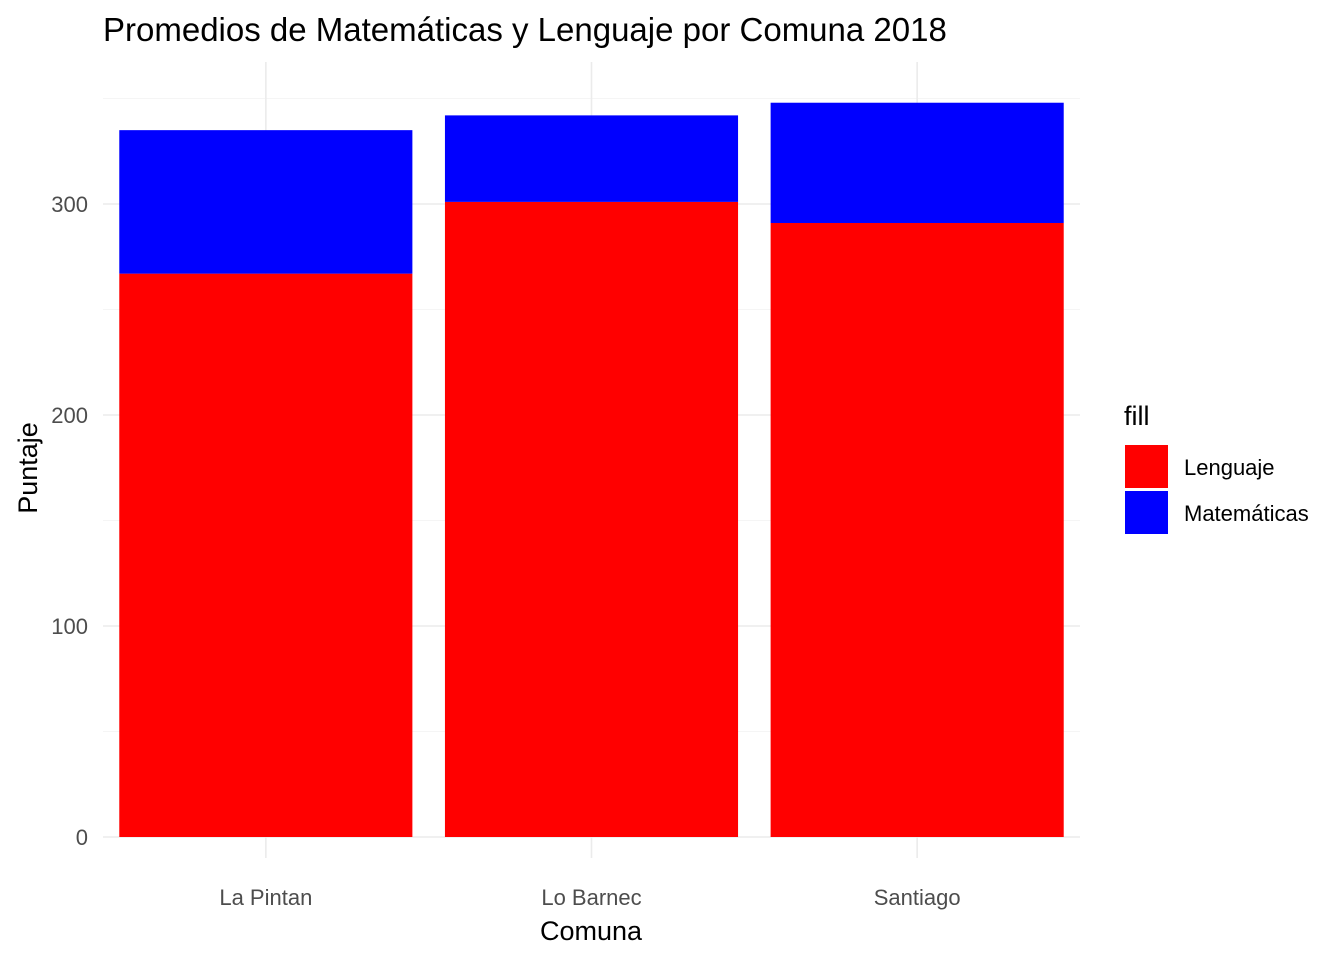 This screenshot has width=1344, height=960. I want to click on x-axis-title: Comuna, so click(591, 931).